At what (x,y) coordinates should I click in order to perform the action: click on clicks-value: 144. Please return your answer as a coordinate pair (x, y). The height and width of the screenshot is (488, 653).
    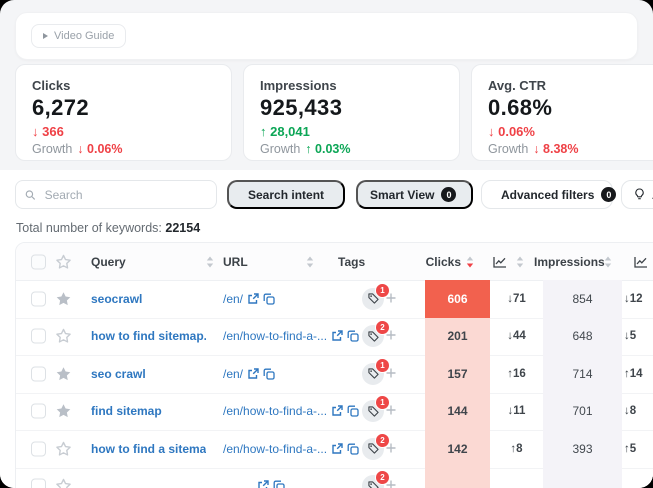
    Looking at the image, I should click on (457, 411).